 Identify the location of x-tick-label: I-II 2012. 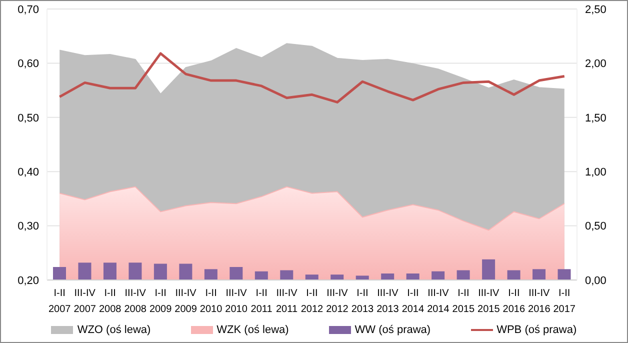
(312, 301).